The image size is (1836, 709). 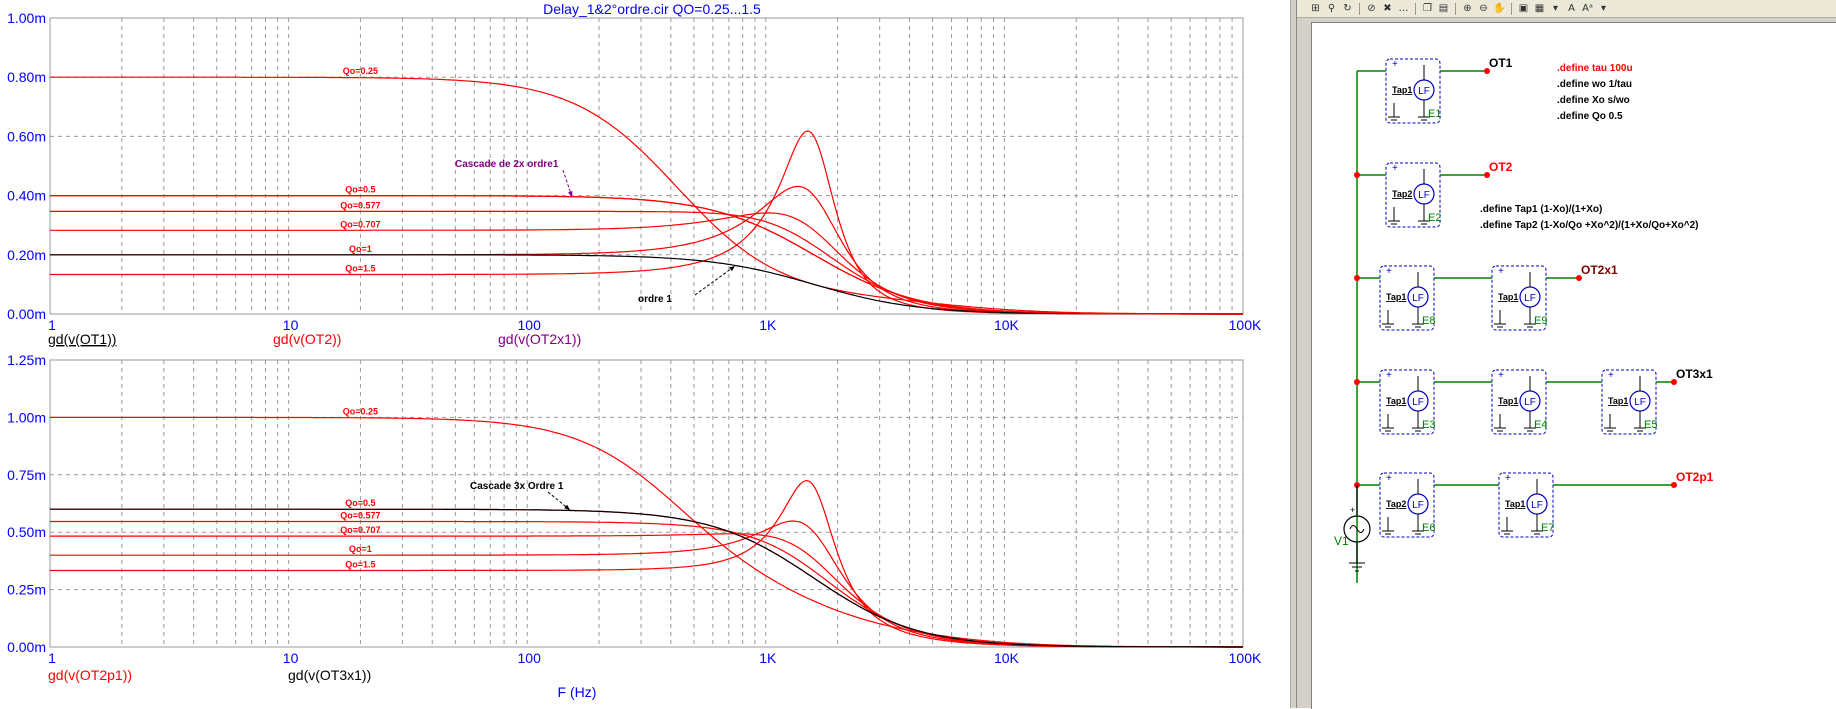 I want to click on instance-name: E4, so click(x=1540, y=425).